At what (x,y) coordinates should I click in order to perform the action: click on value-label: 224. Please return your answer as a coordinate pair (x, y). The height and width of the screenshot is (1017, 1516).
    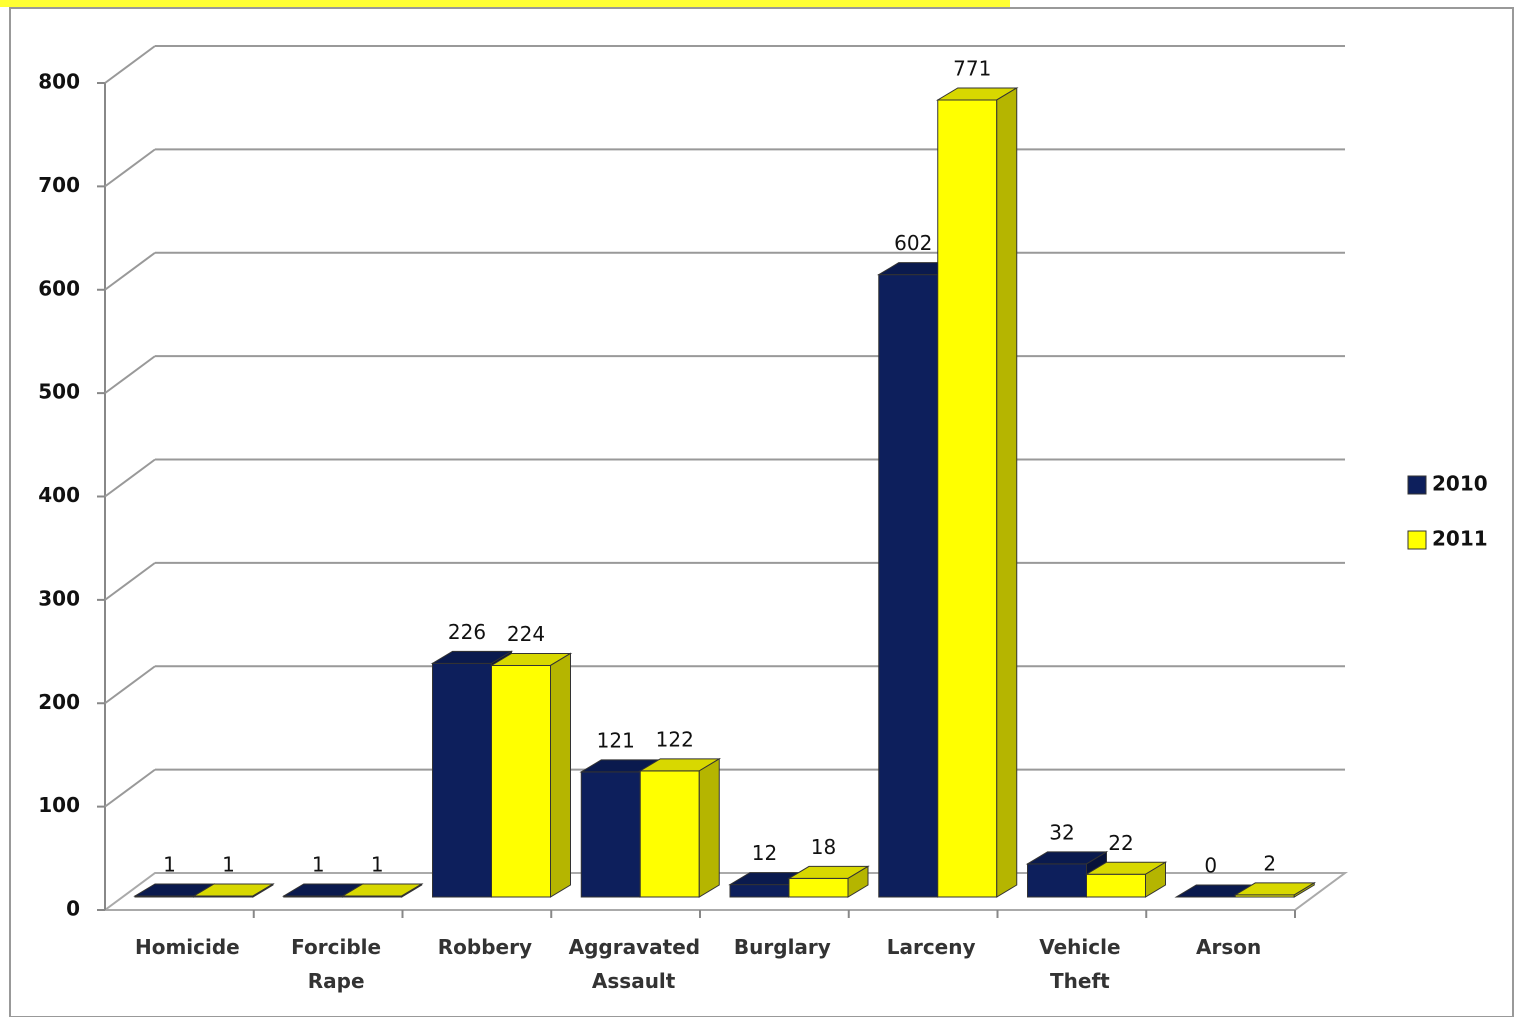
    Looking at the image, I should click on (526, 634).